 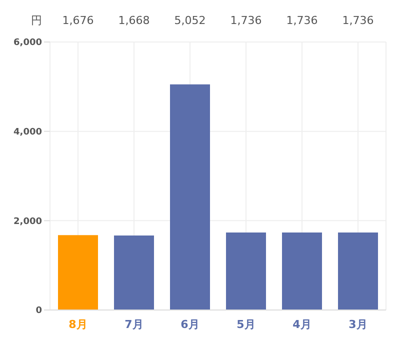 I want to click on y-tick-label: 6,000, so click(x=28, y=43).